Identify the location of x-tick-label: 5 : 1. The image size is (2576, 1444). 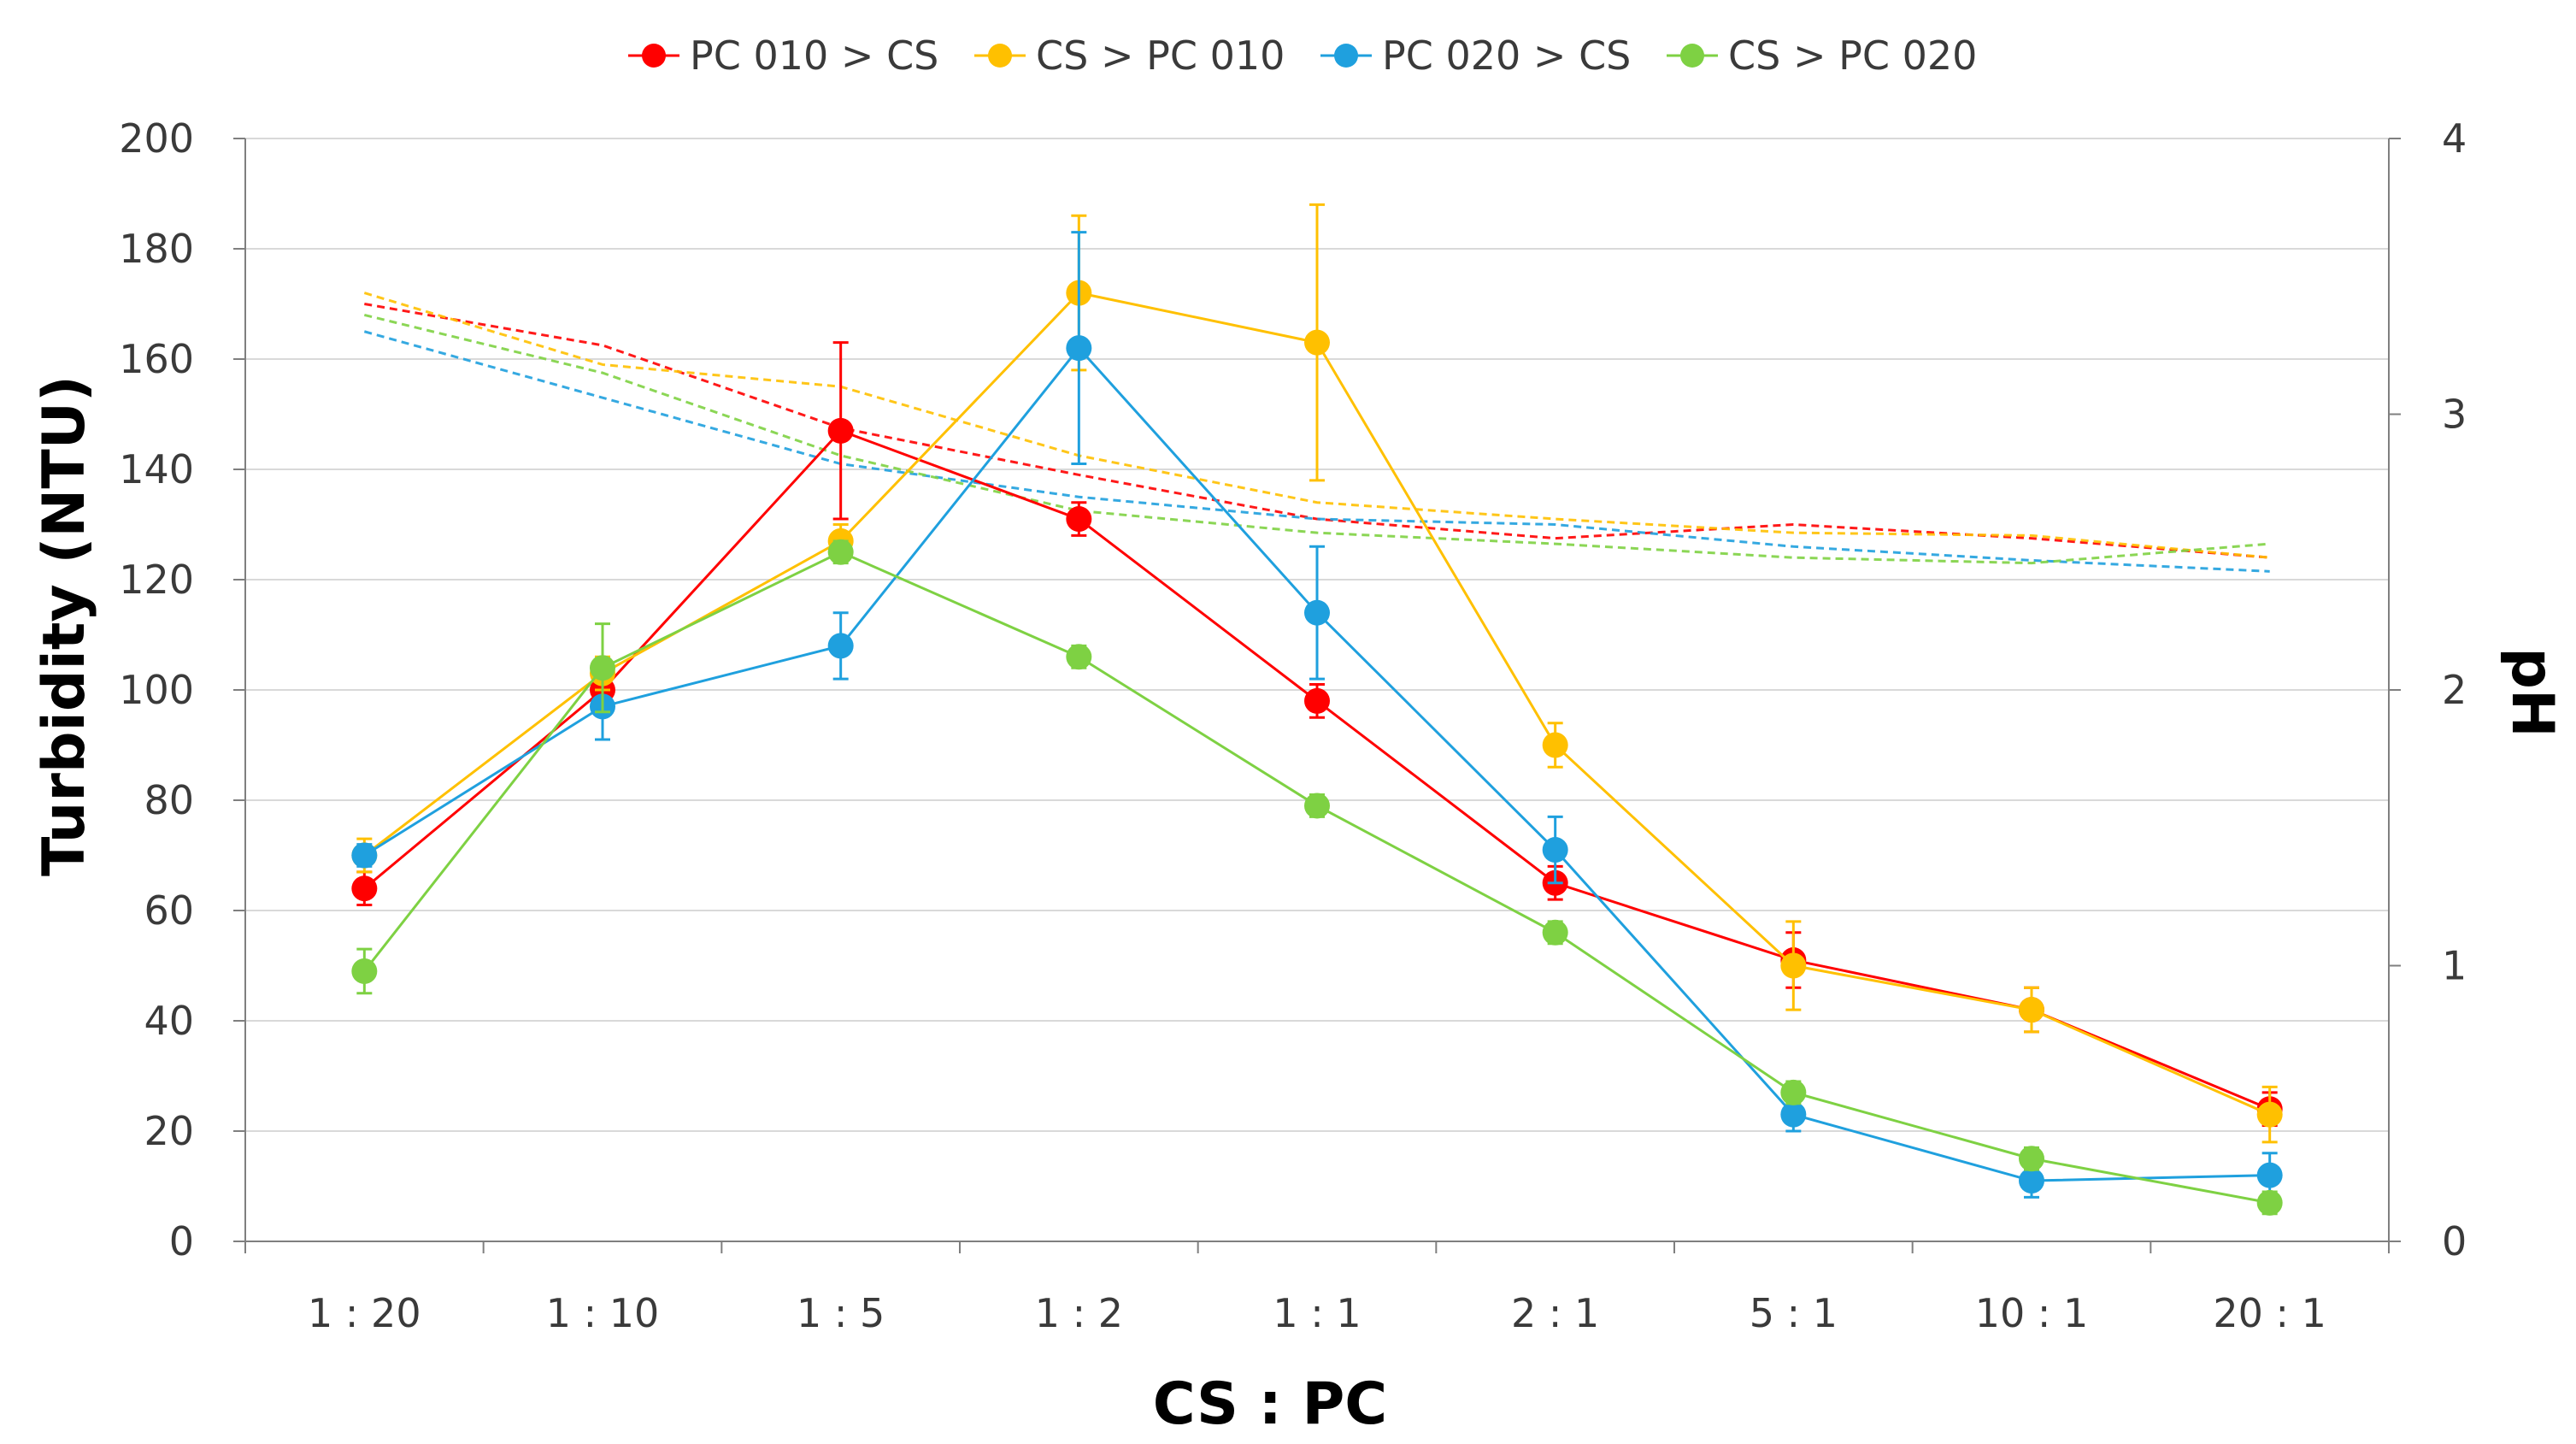
(1794, 1313).